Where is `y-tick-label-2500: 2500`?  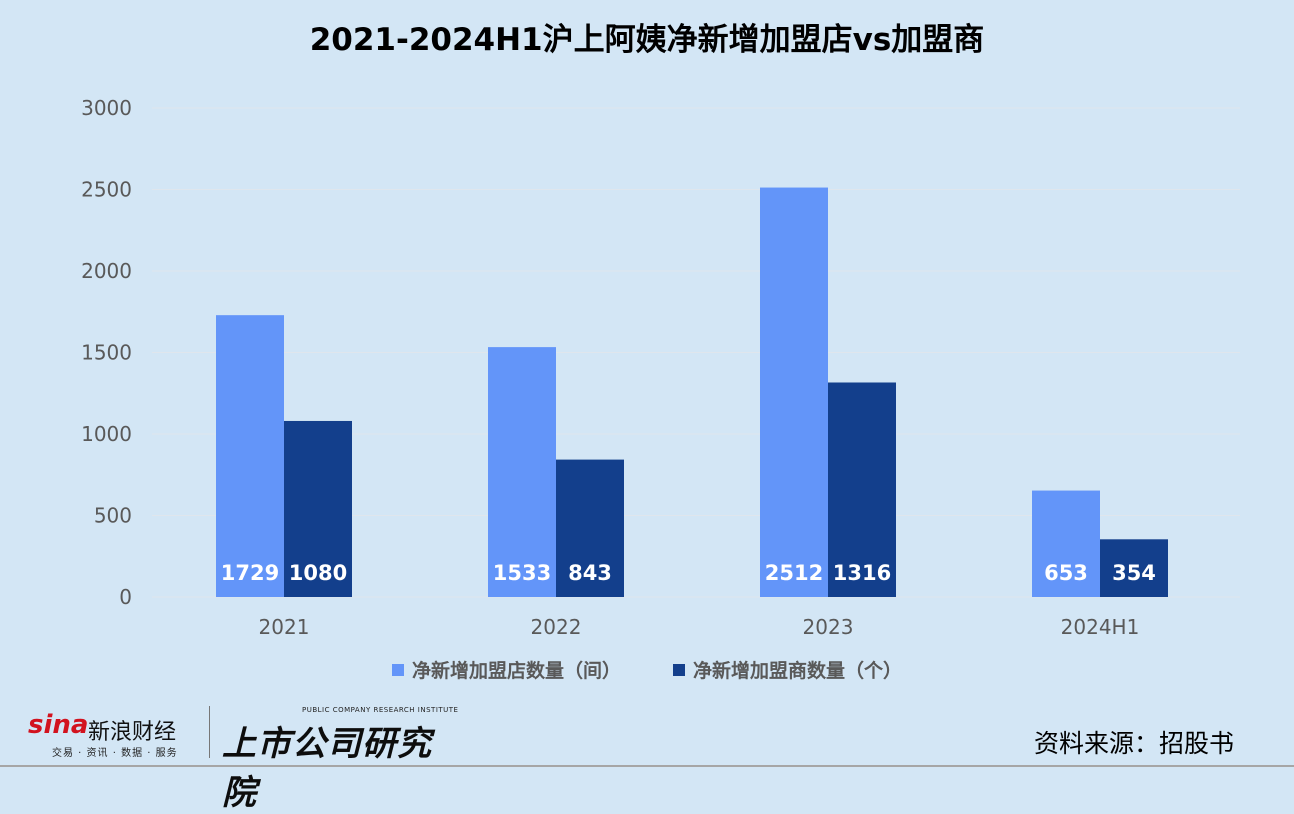
y-tick-label-2500: 2500 is located at coordinates (106, 190).